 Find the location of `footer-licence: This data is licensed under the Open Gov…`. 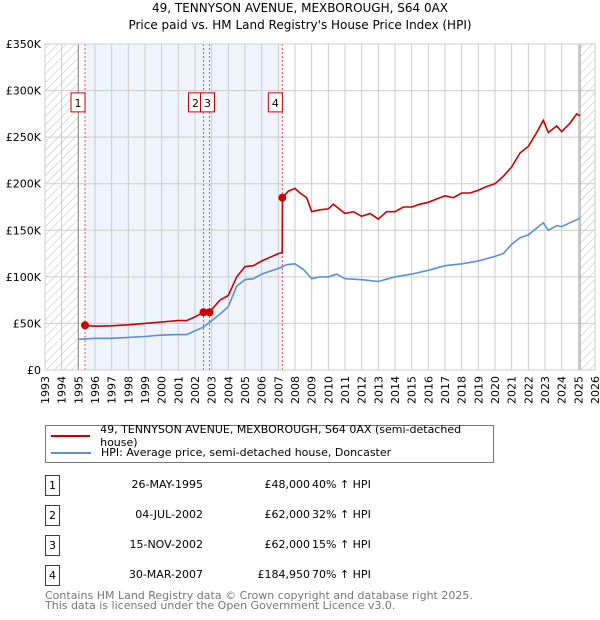

footer-licence: This data is licensed under the Open Gov… is located at coordinates (220, 605).